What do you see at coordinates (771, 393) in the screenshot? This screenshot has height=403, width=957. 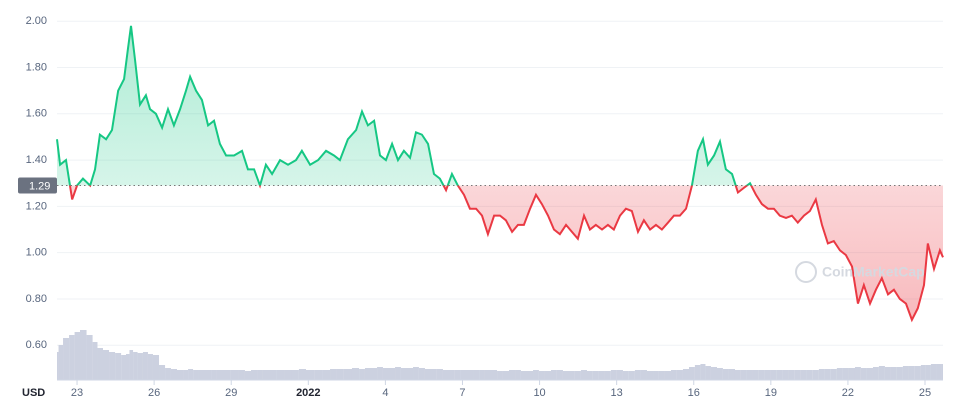 I see `x-tick-label: 19` at bounding box center [771, 393].